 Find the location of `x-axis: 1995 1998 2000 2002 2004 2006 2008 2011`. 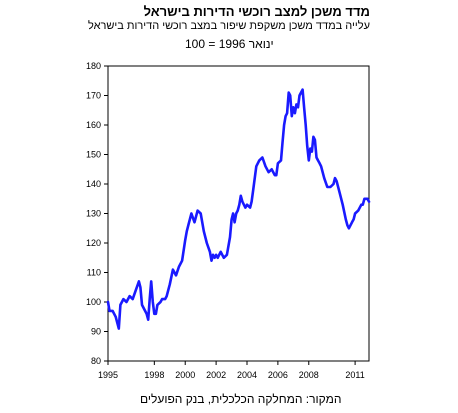

x-axis: 1995 1998 2000 2002 2004 2006 2008 2011 is located at coordinates (231, 370).